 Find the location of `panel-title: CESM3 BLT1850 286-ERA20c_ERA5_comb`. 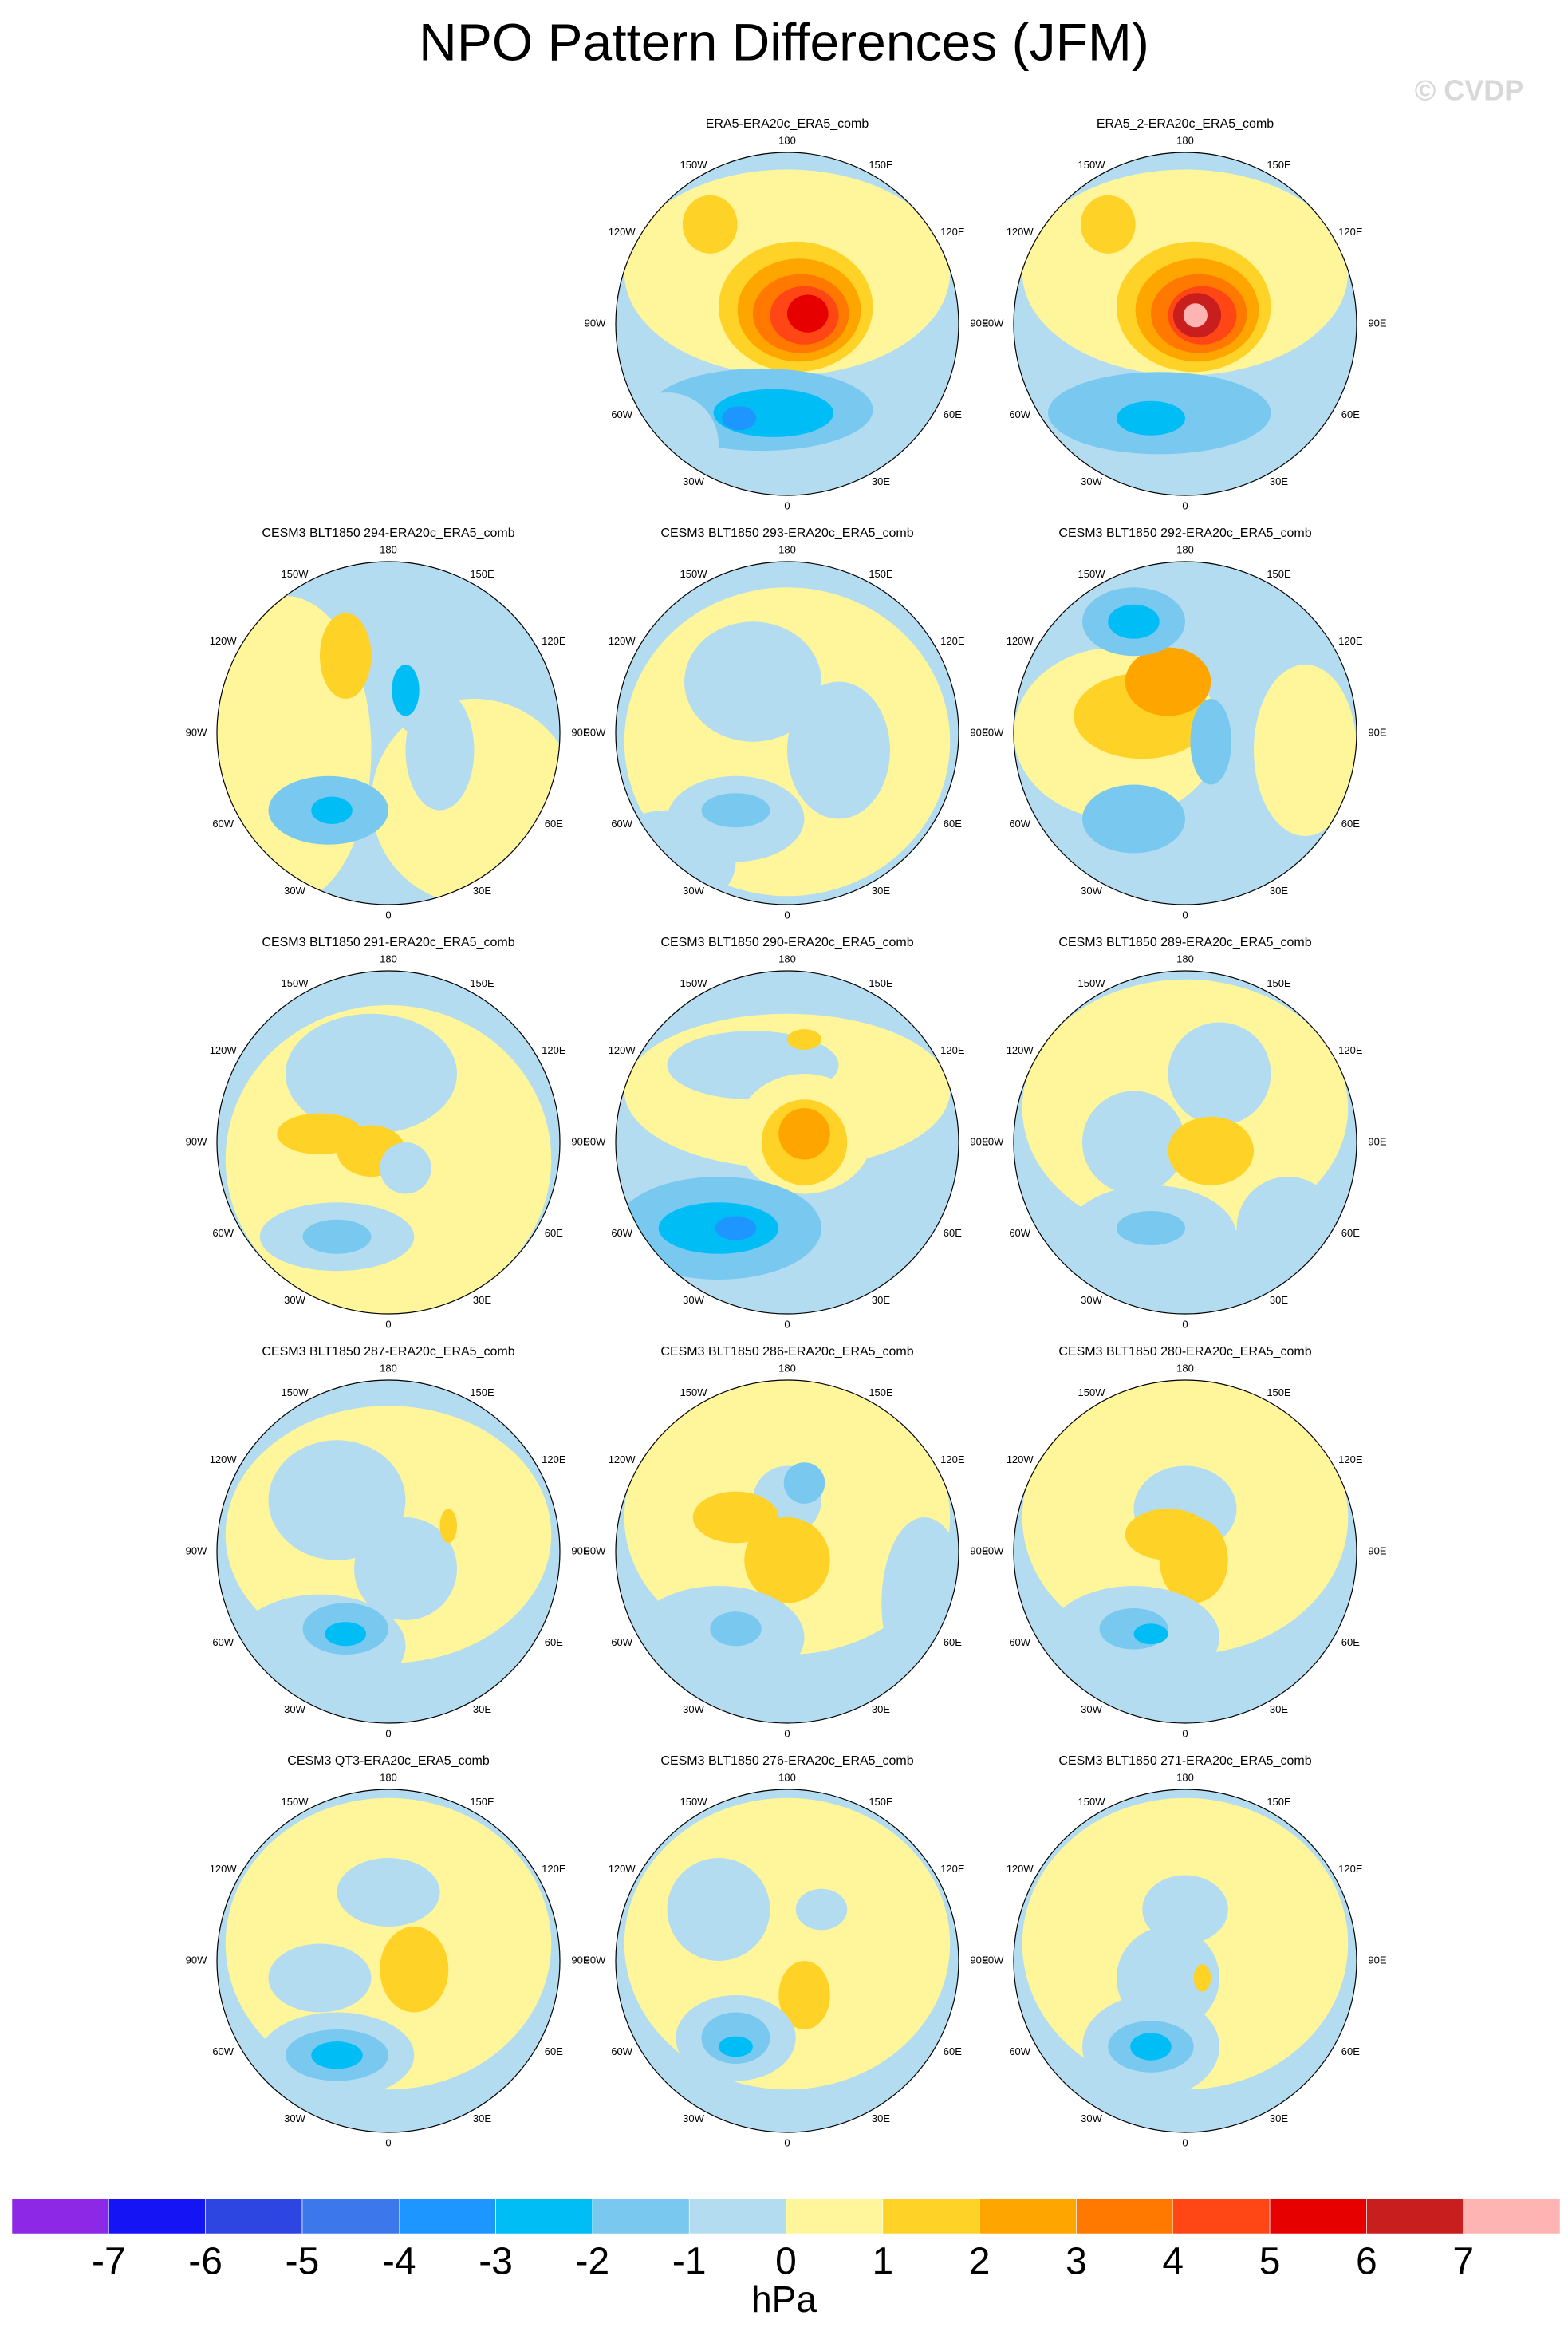

panel-title: CESM3 BLT1850 286-ERA20c_ERA5_comb is located at coordinates (786, 1352).